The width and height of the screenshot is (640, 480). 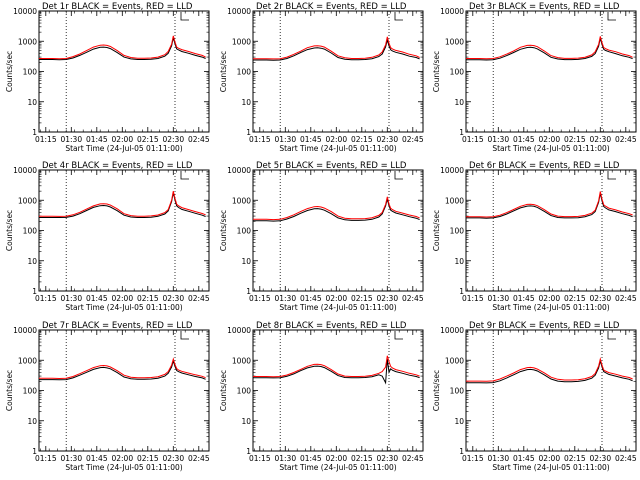 What do you see at coordinates (331, 326) in the screenshot?
I see `chart-title: Det 8r BLACK = Events, RED = LLD` at bounding box center [331, 326].